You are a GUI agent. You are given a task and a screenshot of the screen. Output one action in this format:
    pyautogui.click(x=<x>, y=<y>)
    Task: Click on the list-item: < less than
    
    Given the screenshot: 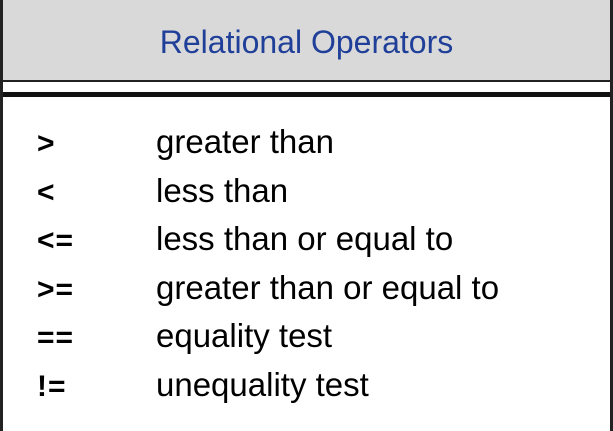 What is the action you would take?
    pyautogui.click(x=268, y=196)
    